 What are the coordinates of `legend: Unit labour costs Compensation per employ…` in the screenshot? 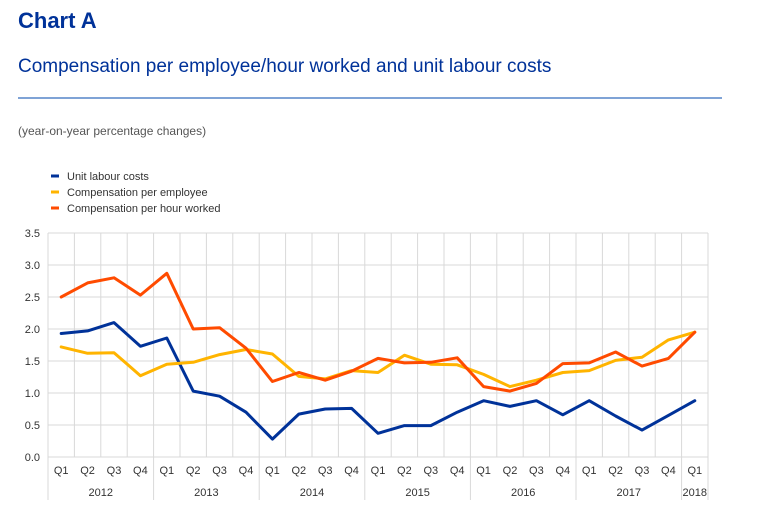 It's located at (135, 193).